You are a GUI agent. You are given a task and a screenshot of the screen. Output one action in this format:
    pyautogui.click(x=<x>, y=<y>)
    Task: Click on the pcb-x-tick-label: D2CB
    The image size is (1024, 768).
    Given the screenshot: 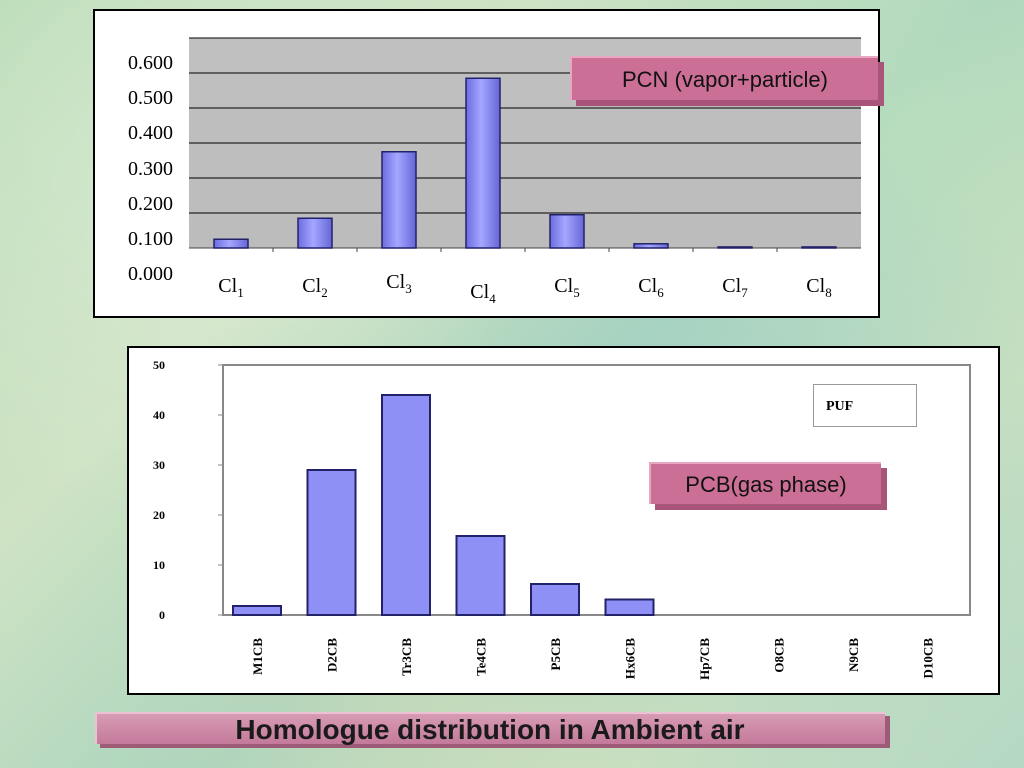 What is the action you would take?
    pyautogui.click(x=332, y=655)
    